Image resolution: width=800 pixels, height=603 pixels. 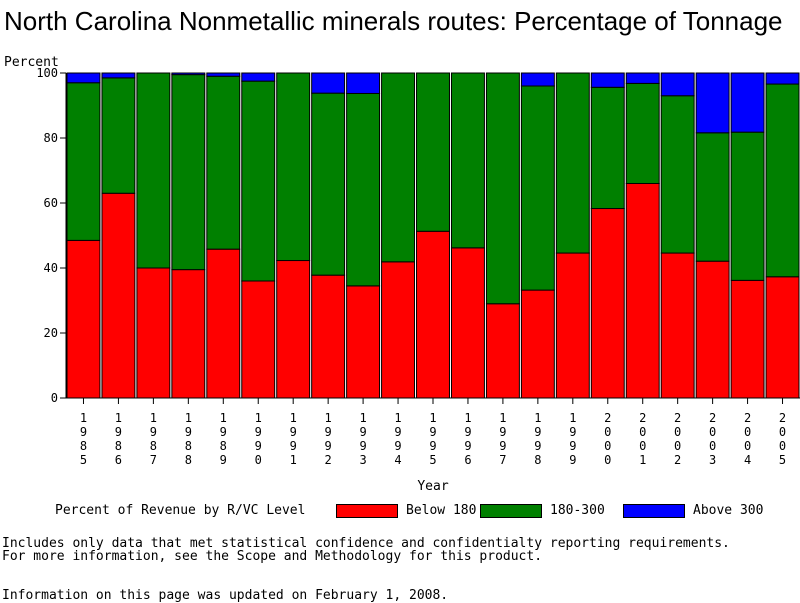 I want to click on bar-segment-180-300-2003, so click(x=712, y=197).